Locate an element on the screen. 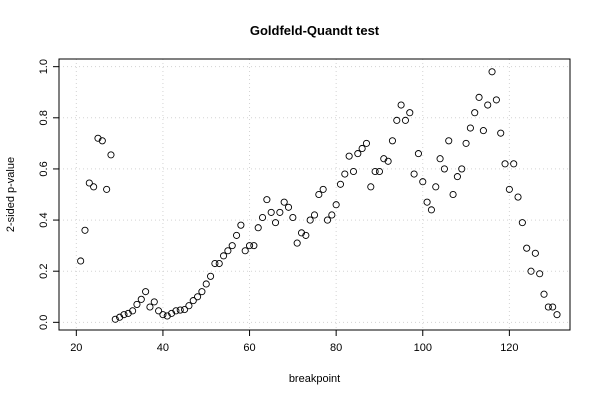 This screenshot has width=600, height=400. y-axis: 0.0 0.2 0.4 0.6 0.8 1.0 is located at coordinates (48, 194).